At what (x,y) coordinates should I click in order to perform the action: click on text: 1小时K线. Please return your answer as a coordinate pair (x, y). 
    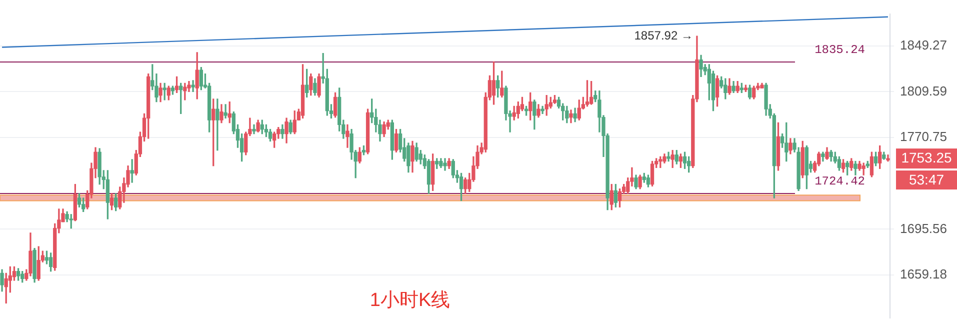
    Looking at the image, I should click on (410, 301).